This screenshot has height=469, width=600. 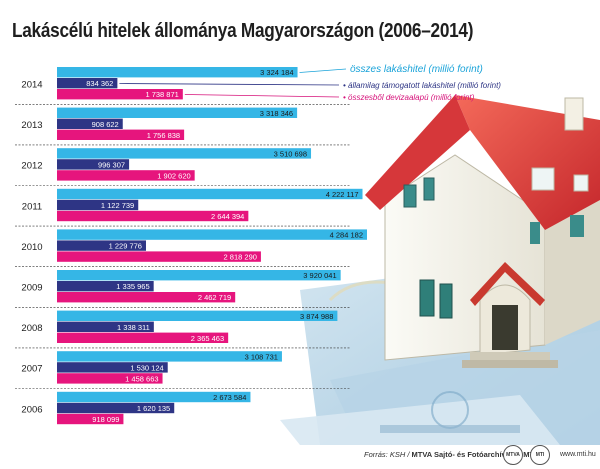 What do you see at coordinates (111, 164) in the screenshot?
I see `value-label-state-2012: 996 307` at bounding box center [111, 164].